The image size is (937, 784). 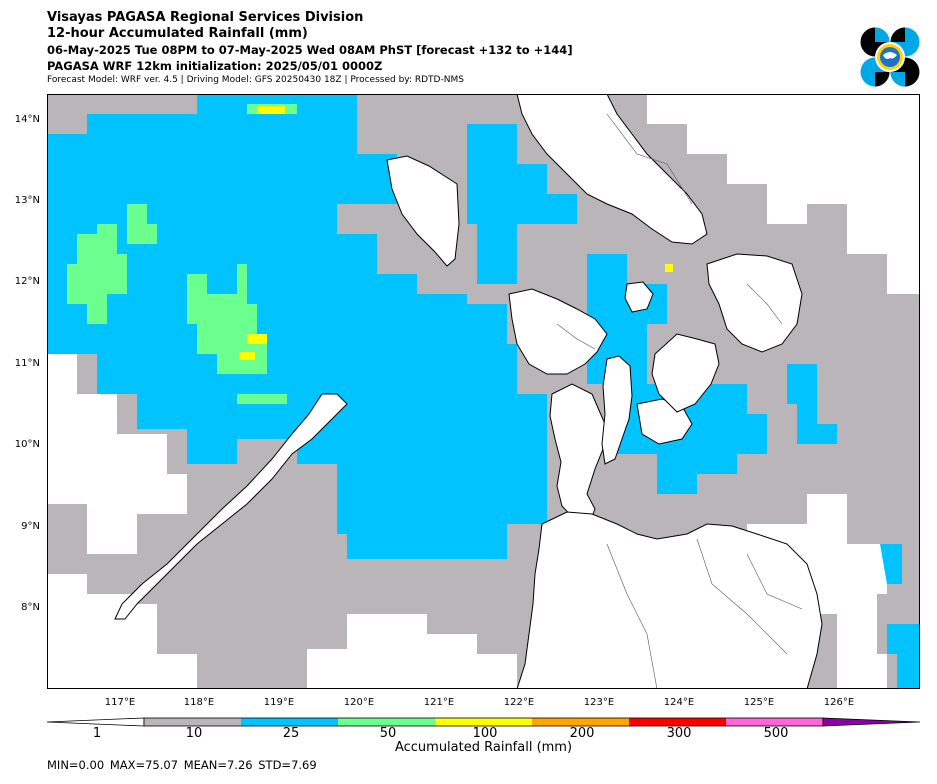 What do you see at coordinates (182, 765) in the screenshot?
I see `statistics-line: MIN=0.00 MAX=75.07 MEAN=7.26 STD=7.69` at bounding box center [182, 765].